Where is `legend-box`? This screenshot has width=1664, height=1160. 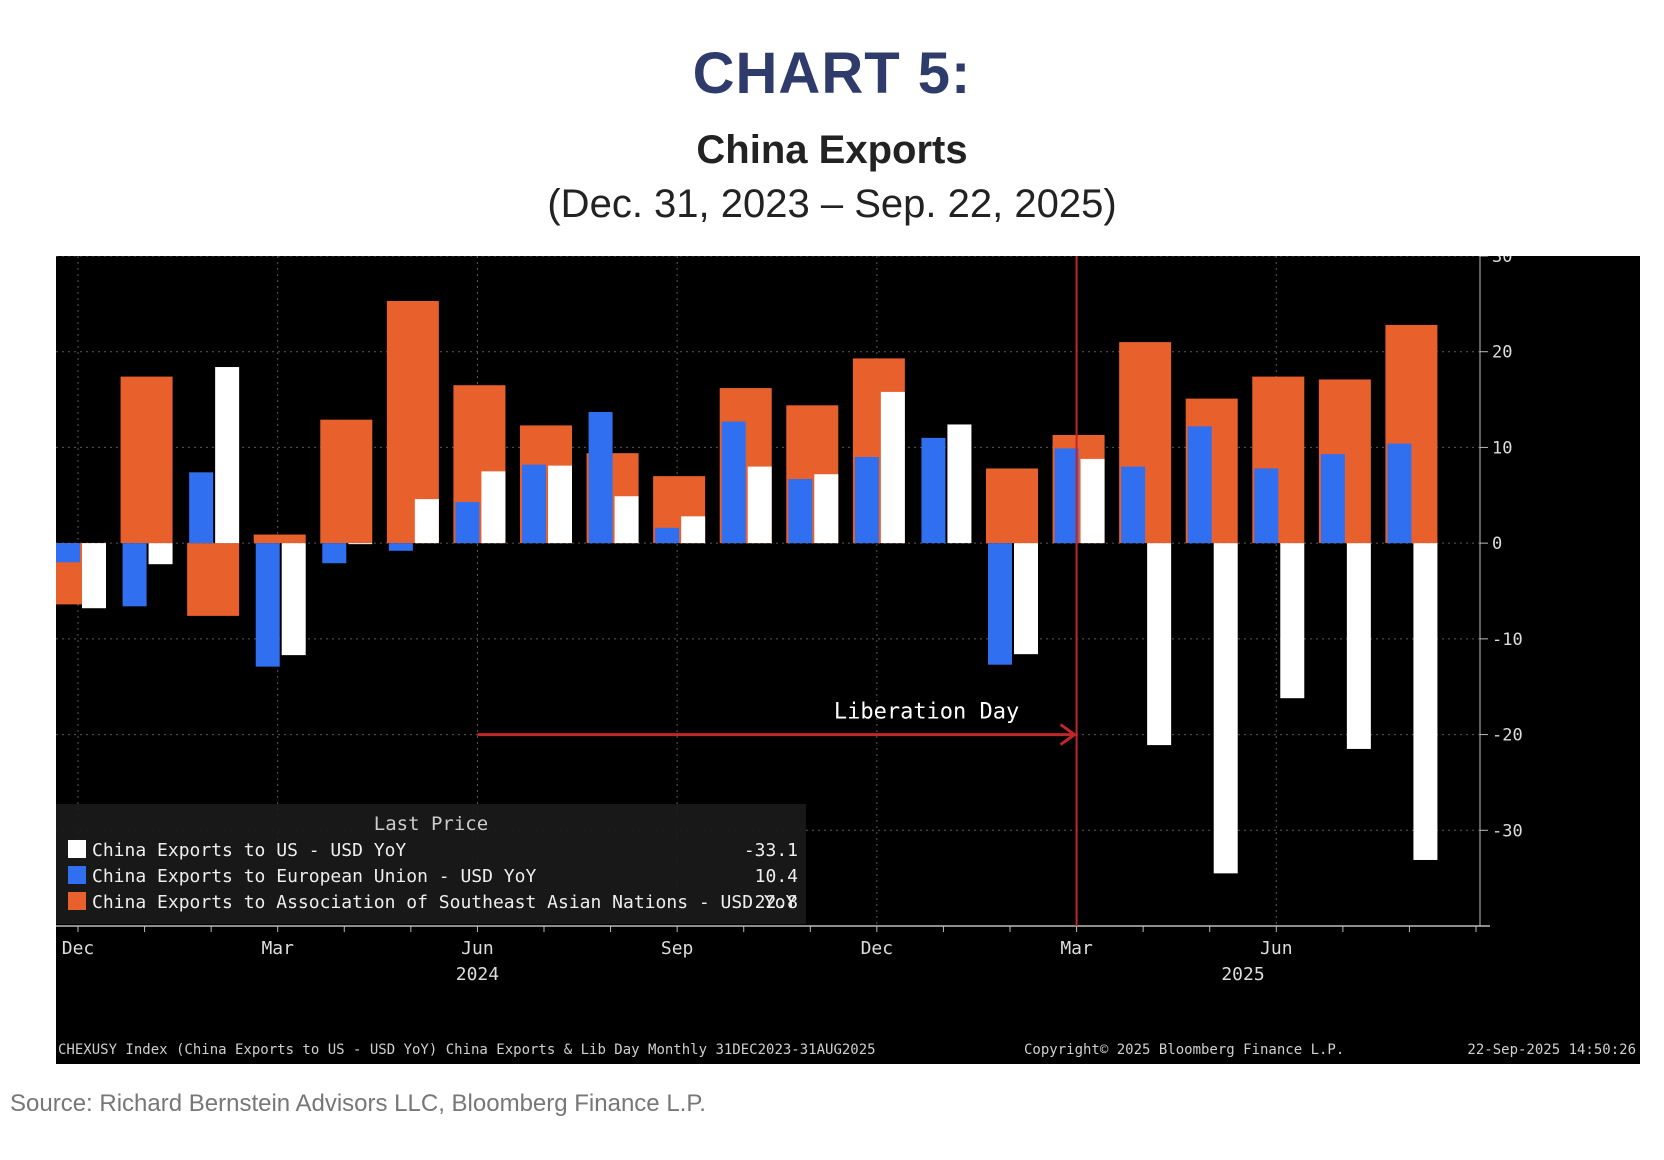
legend-box is located at coordinates (431, 864).